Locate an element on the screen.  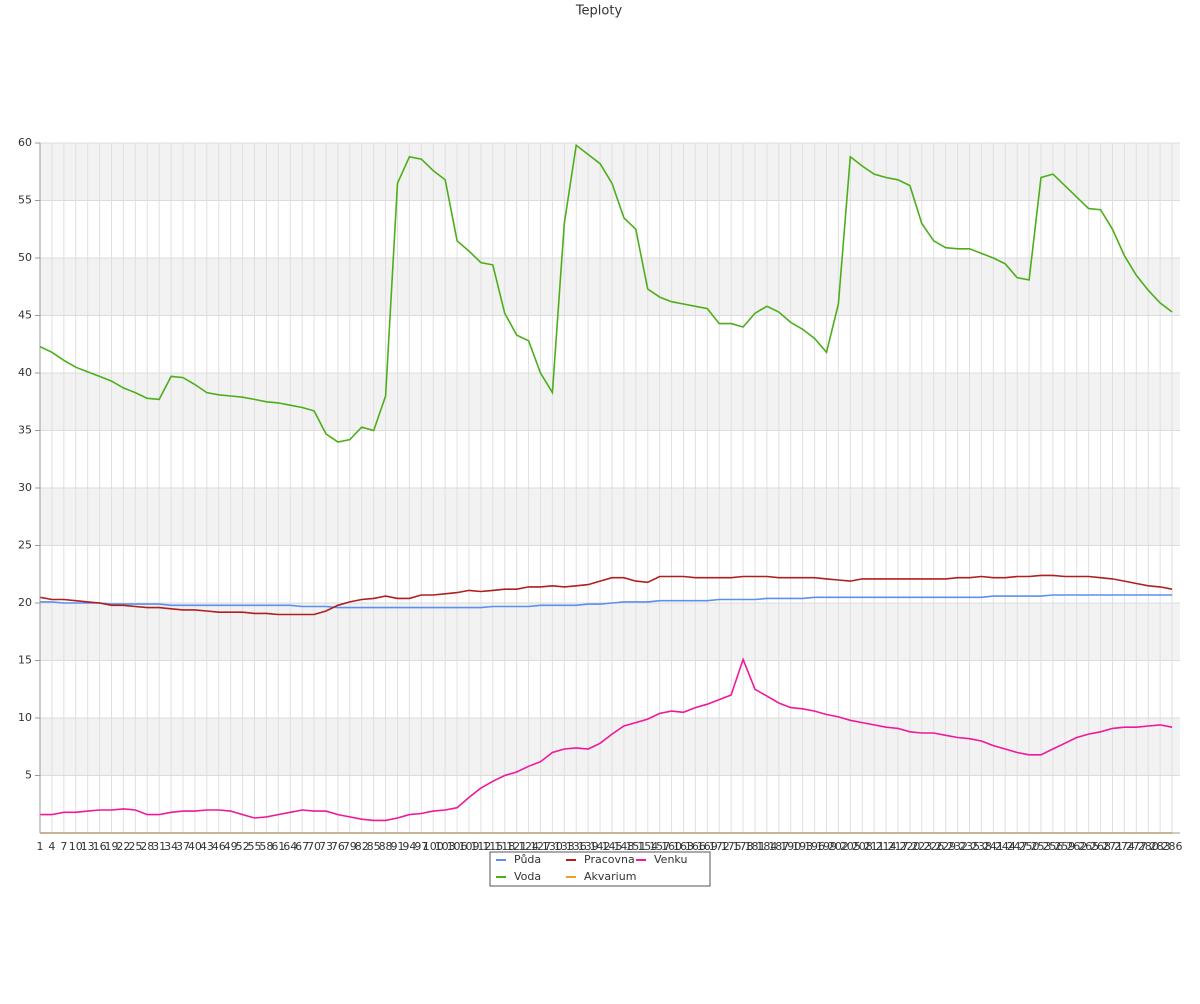
x-tick-label: 130 is located at coordinates (552, 846).